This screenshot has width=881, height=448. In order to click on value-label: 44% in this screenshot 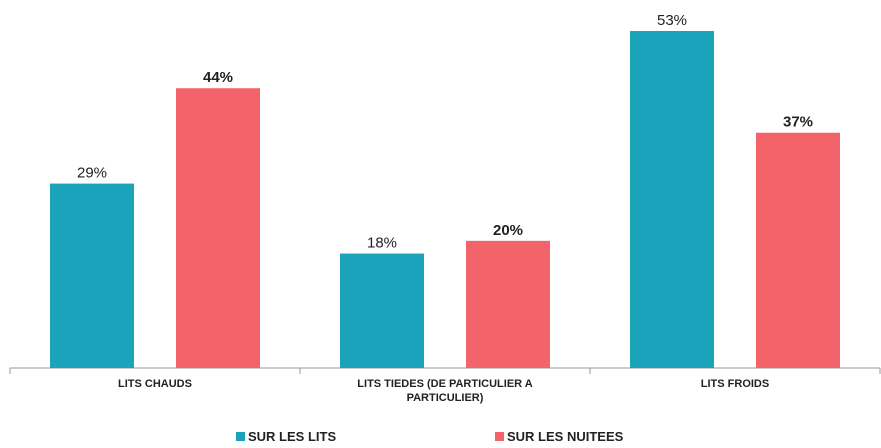, I will do `click(218, 77)`.